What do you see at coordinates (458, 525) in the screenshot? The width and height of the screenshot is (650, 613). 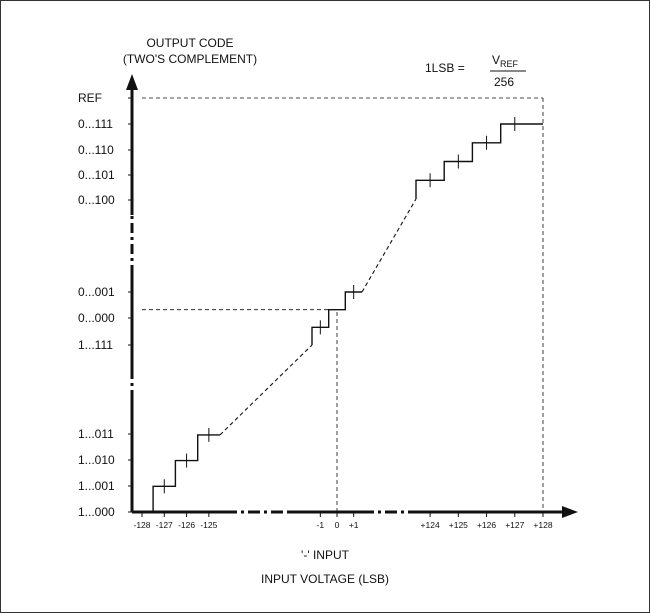 I see `x-tick-label: +125` at bounding box center [458, 525].